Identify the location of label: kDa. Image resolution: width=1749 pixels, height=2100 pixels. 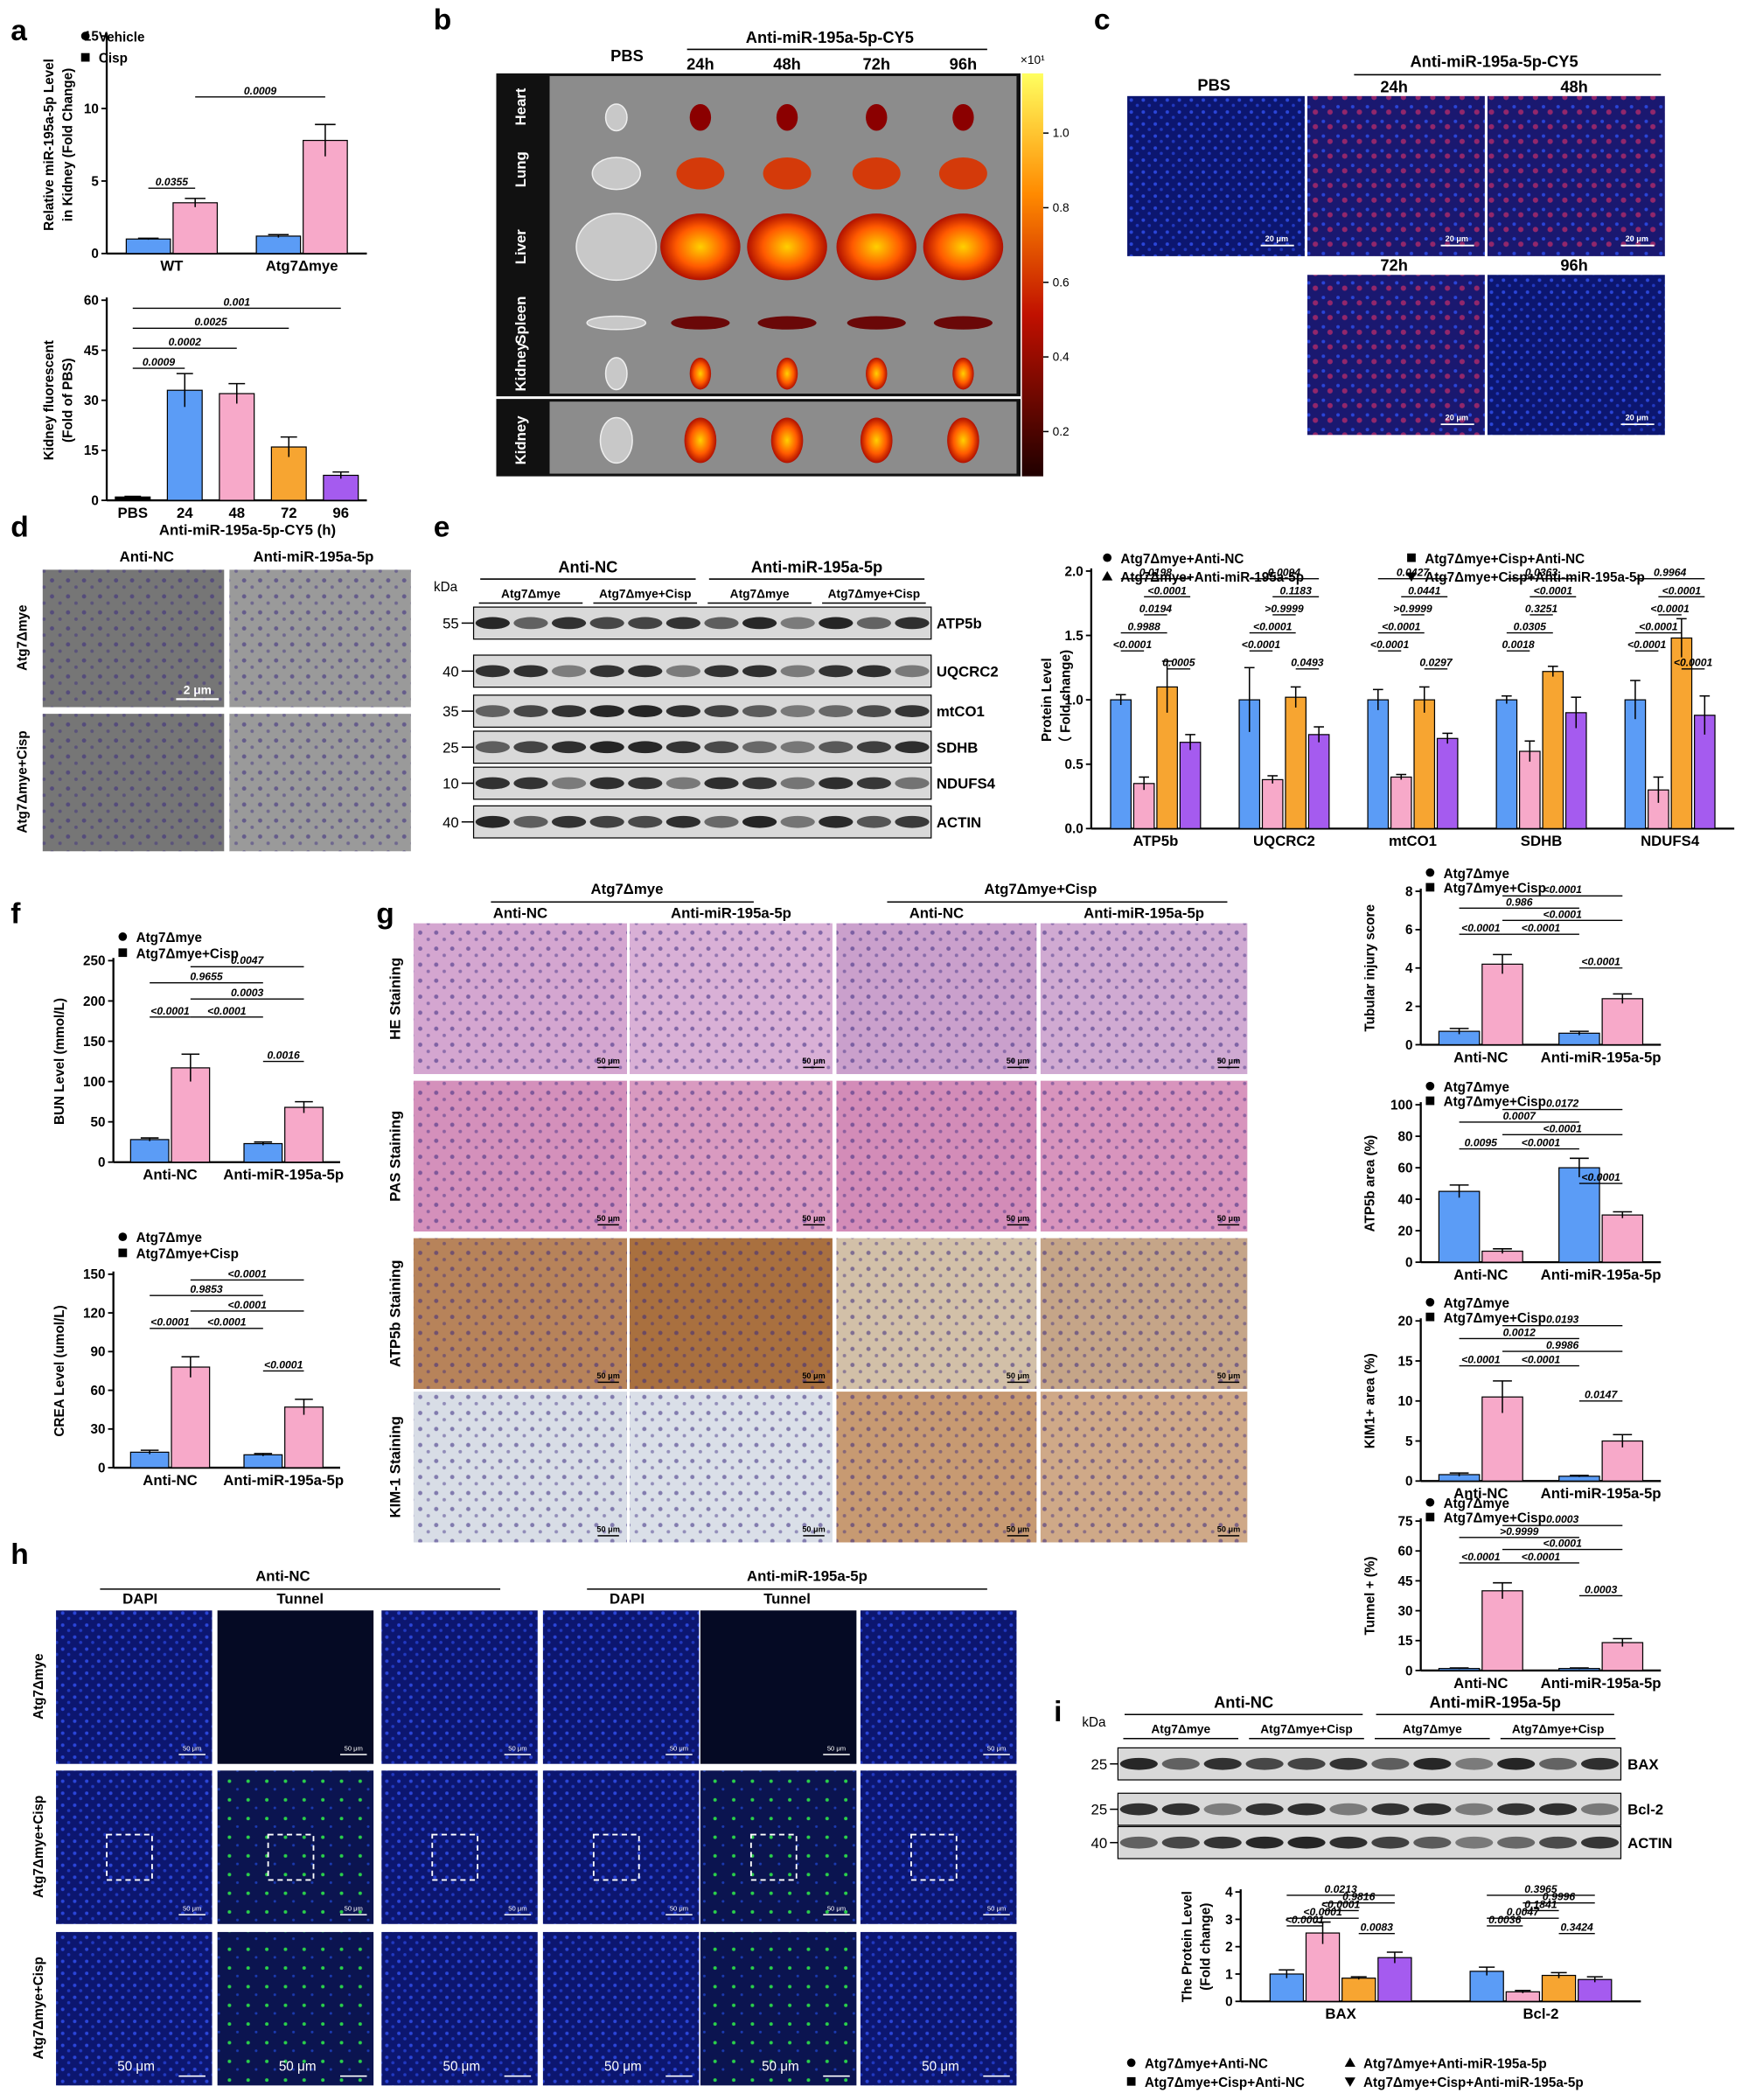
(1094, 1722).